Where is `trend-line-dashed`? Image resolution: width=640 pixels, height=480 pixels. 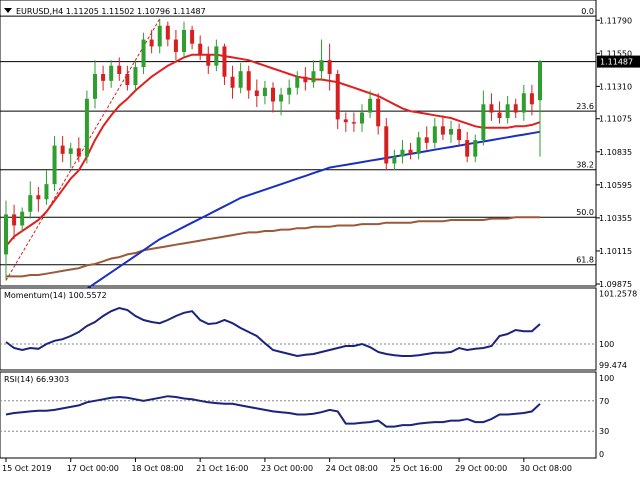 trend-line-dashed is located at coordinates (83, 149).